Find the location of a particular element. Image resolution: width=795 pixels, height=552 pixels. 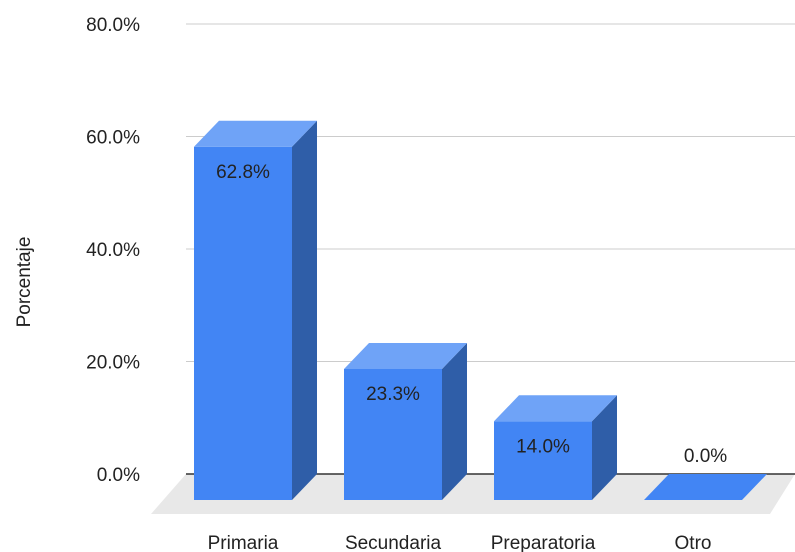

x-tick-label: Otro is located at coordinates (693, 542).